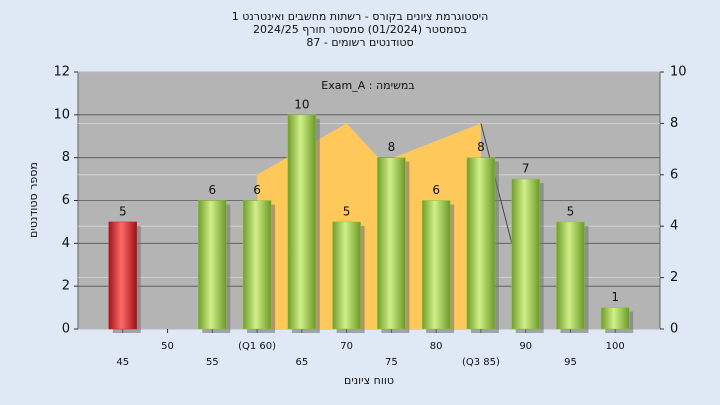 The height and width of the screenshot is (405, 720). Describe the element at coordinates (66, 286) in the screenshot. I see `y-tick-label: 2` at that location.